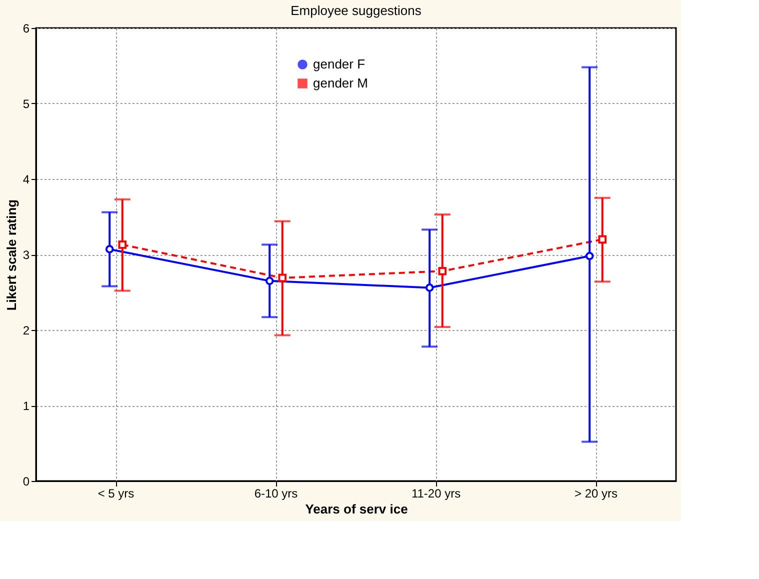  What do you see at coordinates (26, 255) in the screenshot?
I see `y-tick-label: 3` at bounding box center [26, 255].